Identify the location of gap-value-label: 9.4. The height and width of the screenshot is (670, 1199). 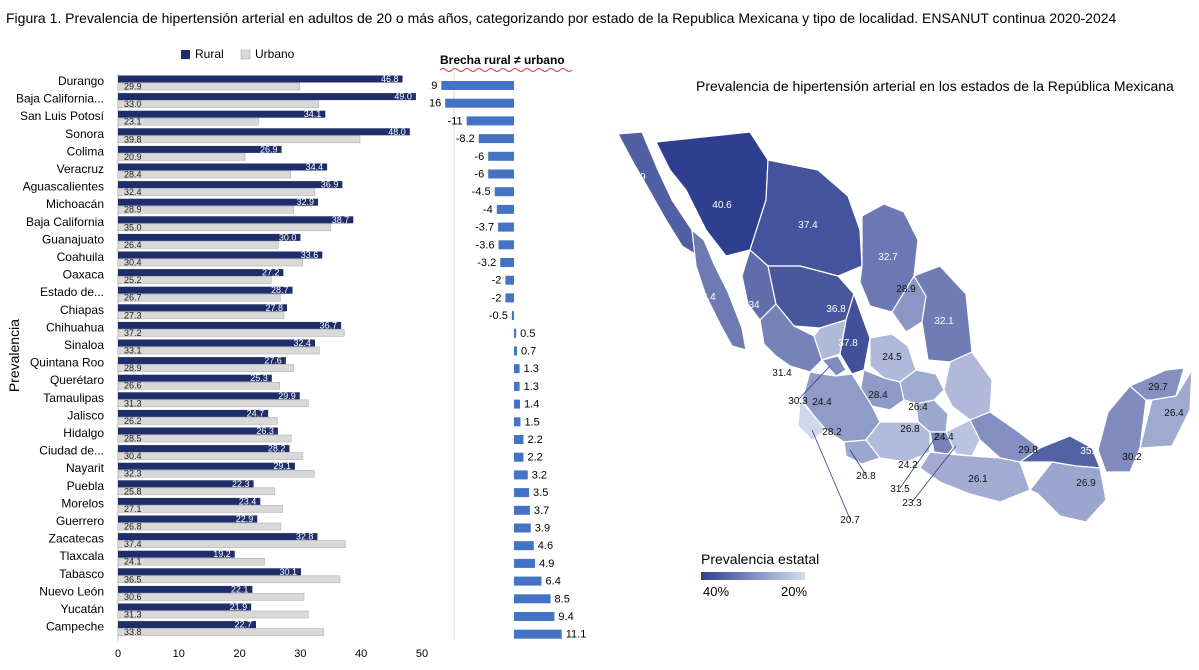
(565, 617).